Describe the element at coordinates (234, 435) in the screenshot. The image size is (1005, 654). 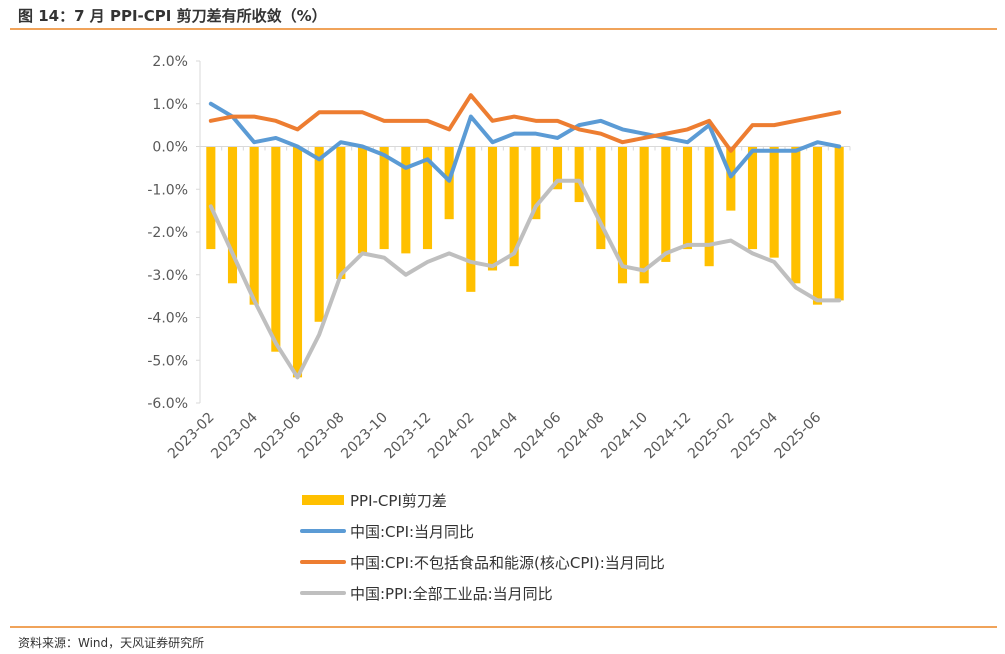
I see `x-tick-label: 2023-04` at that location.